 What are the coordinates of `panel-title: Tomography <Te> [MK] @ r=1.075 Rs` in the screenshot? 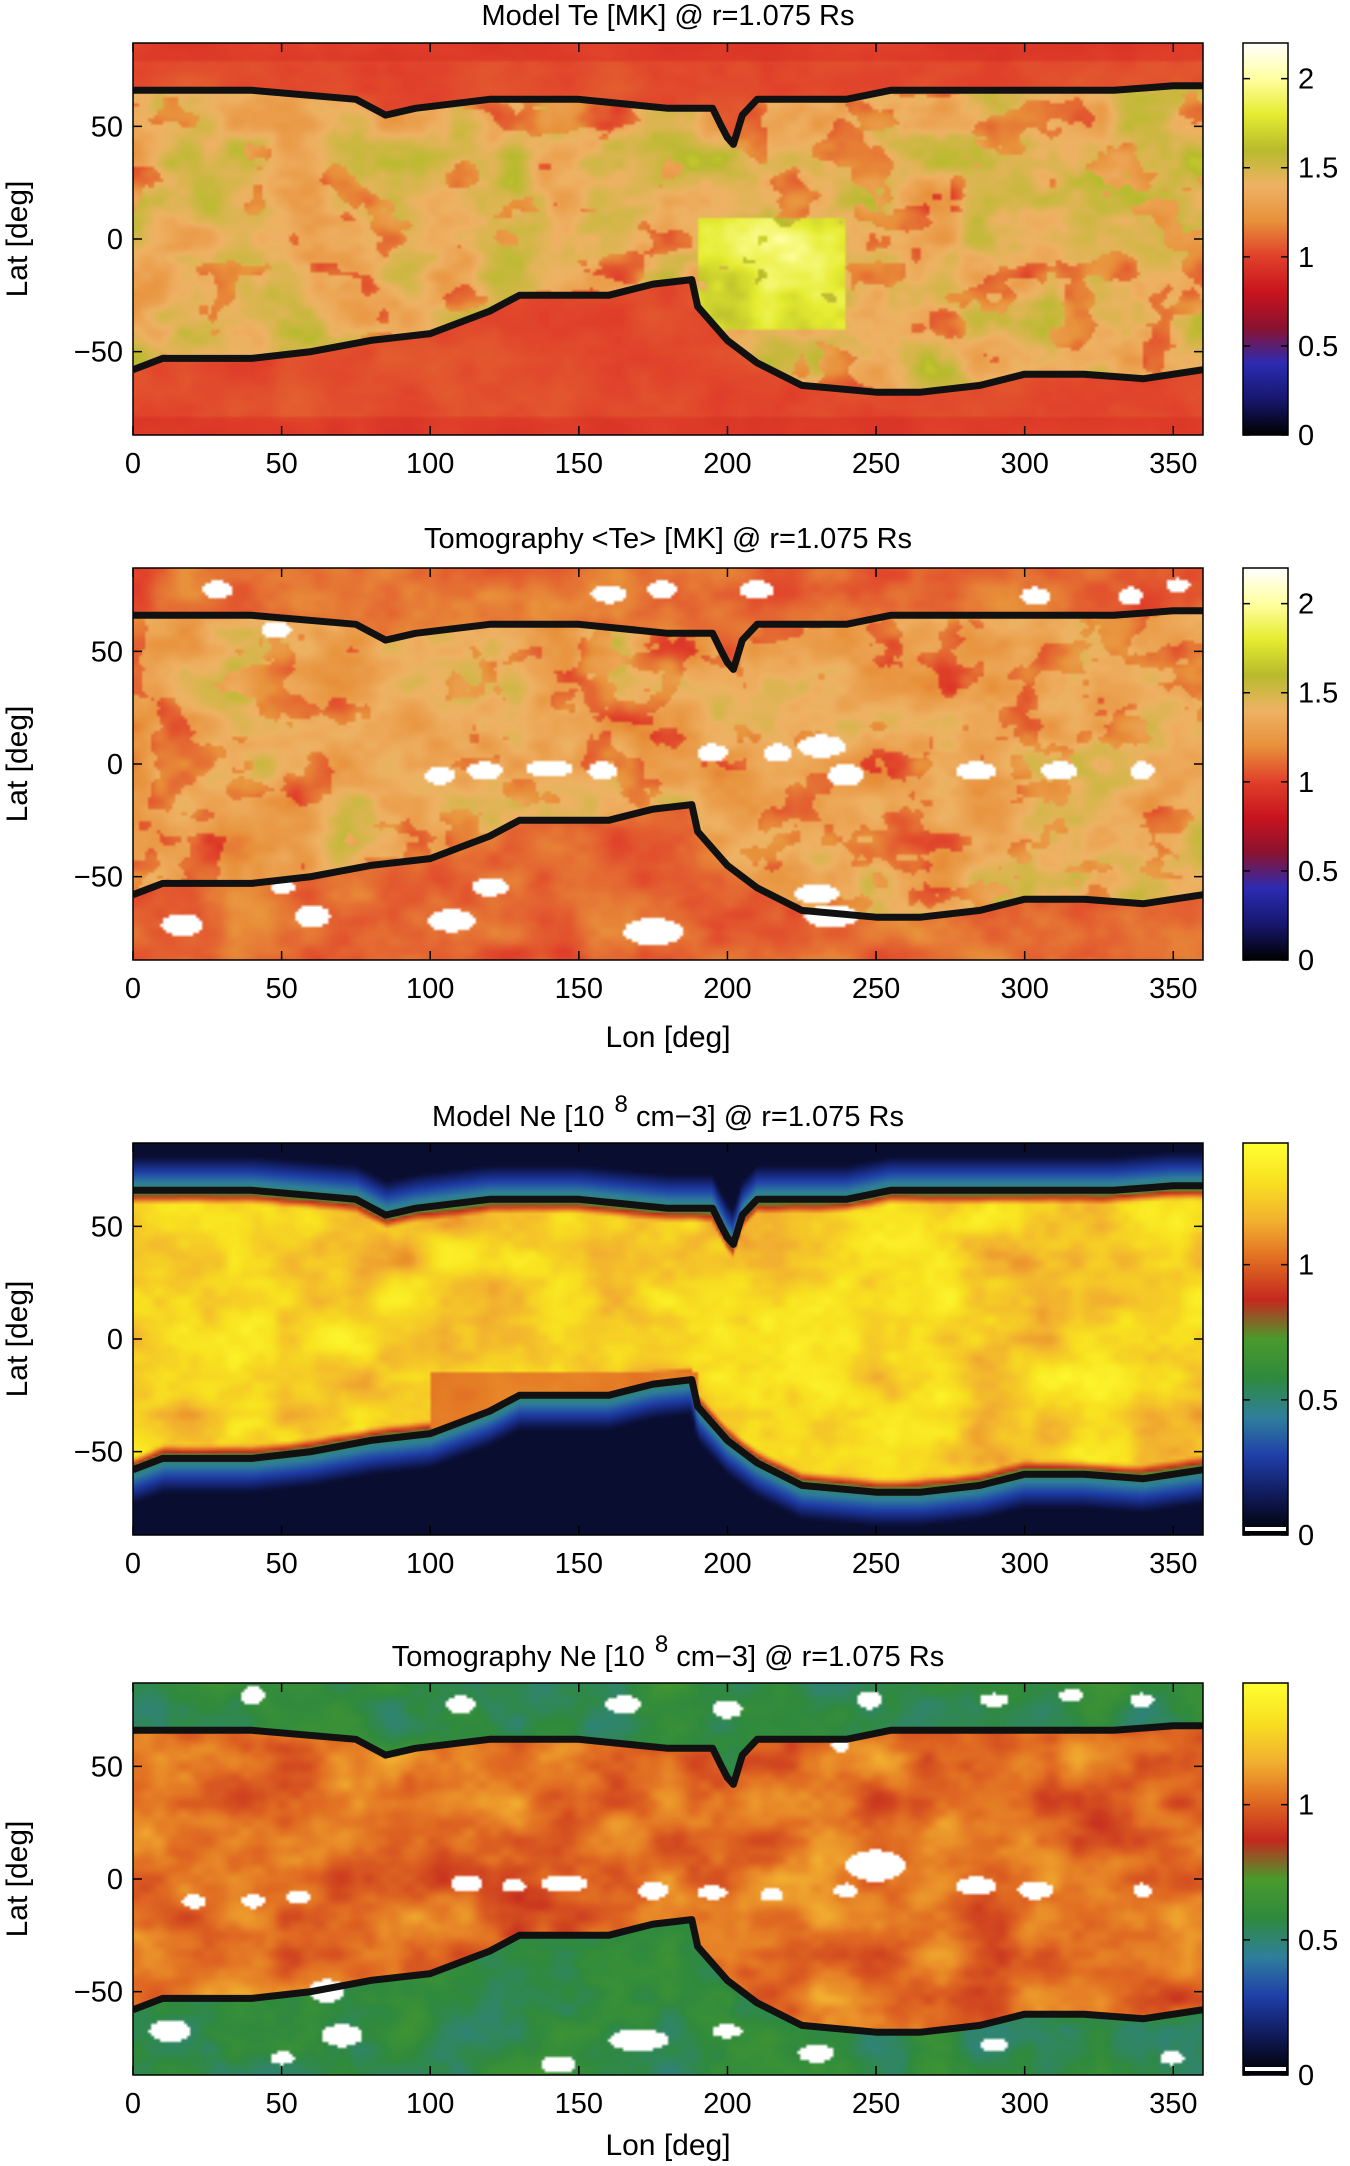 It's located at (668, 539).